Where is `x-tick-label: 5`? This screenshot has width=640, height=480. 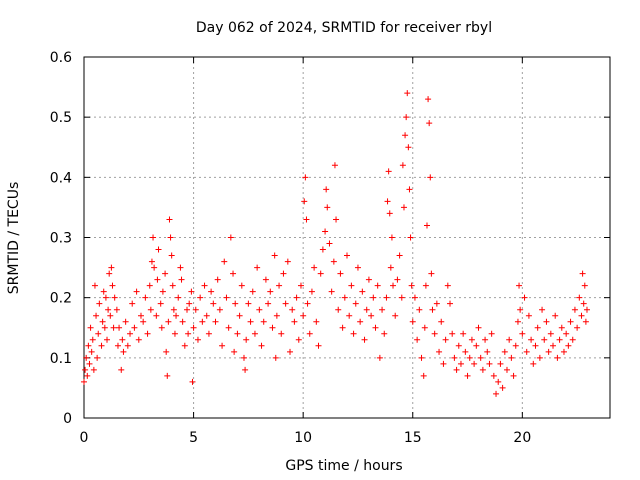 x-tick-label: 5 is located at coordinates (193, 438).